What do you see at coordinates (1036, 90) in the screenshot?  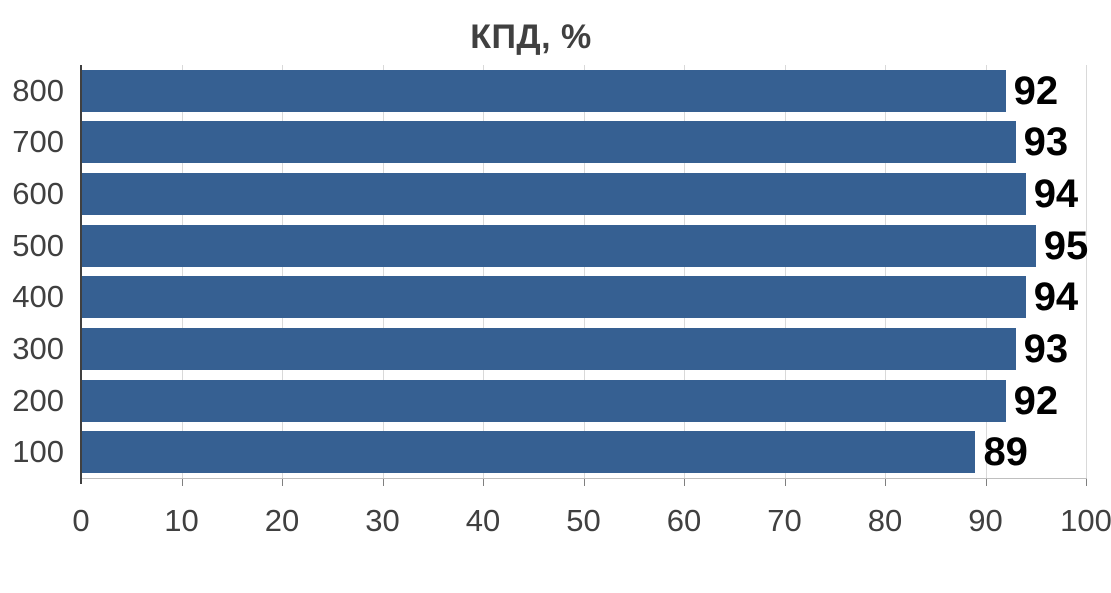 I see `value-label-800: 92` at bounding box center [1036, 90].